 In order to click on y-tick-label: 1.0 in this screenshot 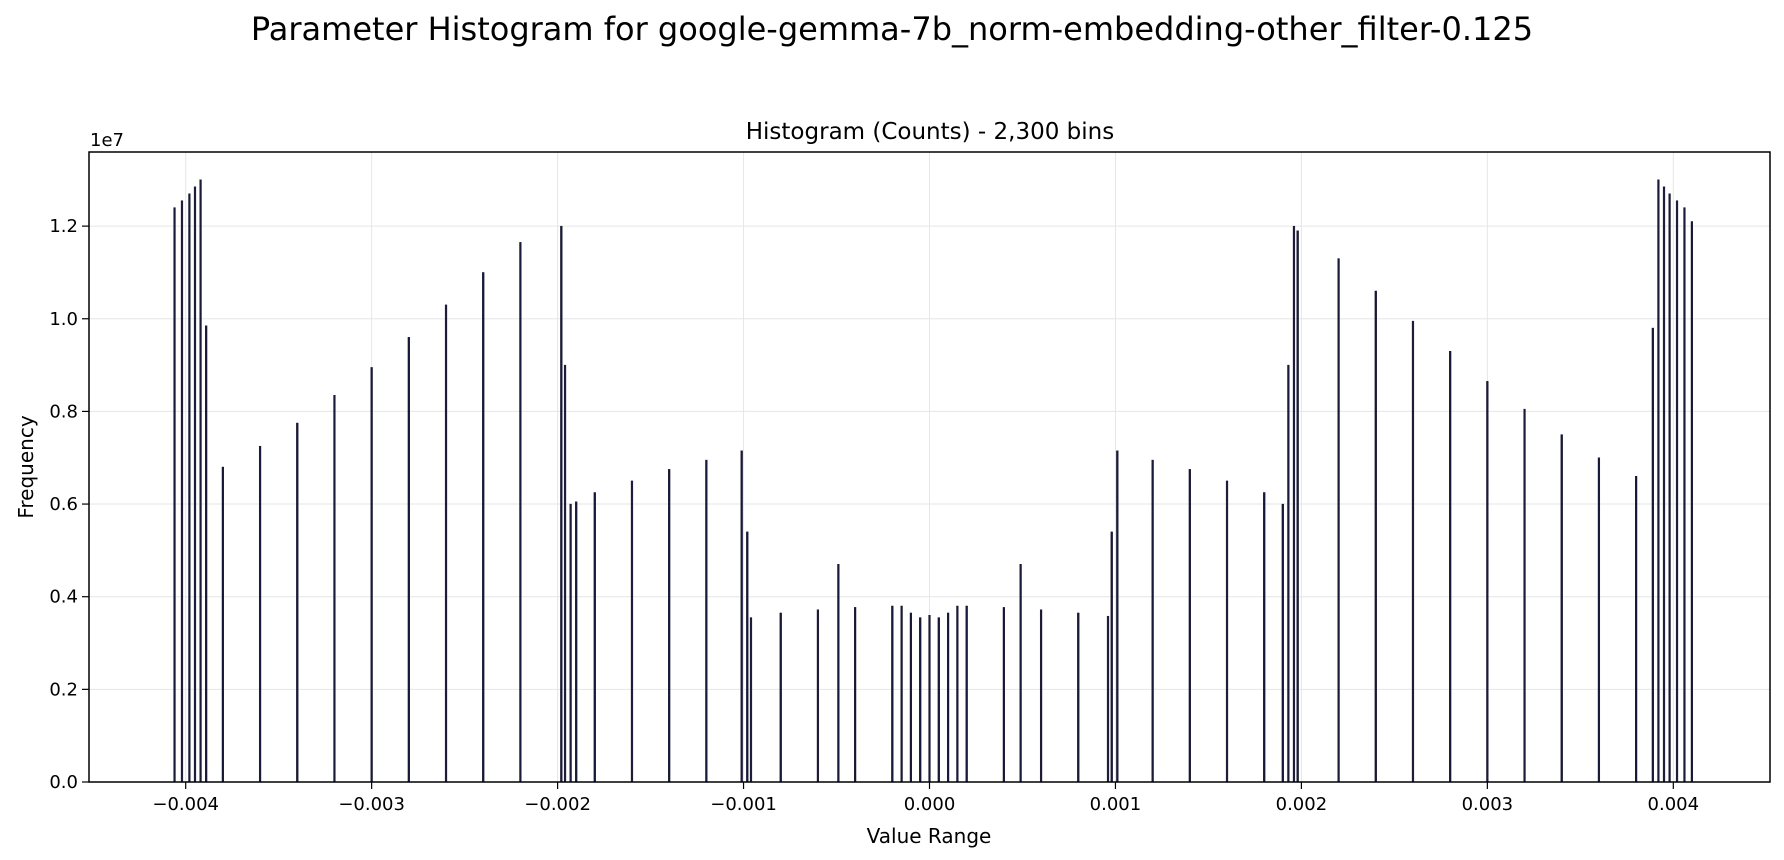, I will do `click(63, 319)`.